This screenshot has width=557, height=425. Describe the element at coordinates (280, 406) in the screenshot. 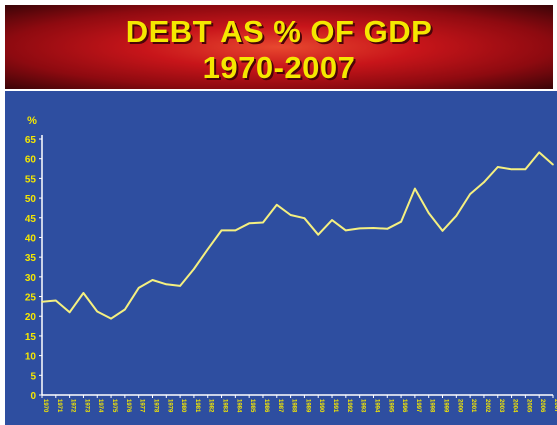

I see `x-tick-label: 1987` at that location.